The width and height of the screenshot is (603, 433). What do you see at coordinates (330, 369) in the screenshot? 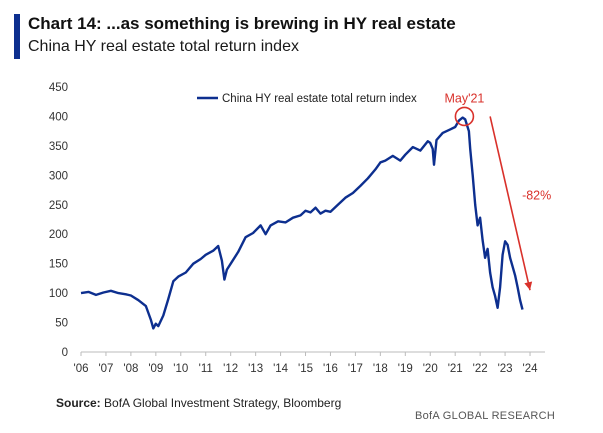
I see `x-tick-label: '16` at bounding box center [330, 369].